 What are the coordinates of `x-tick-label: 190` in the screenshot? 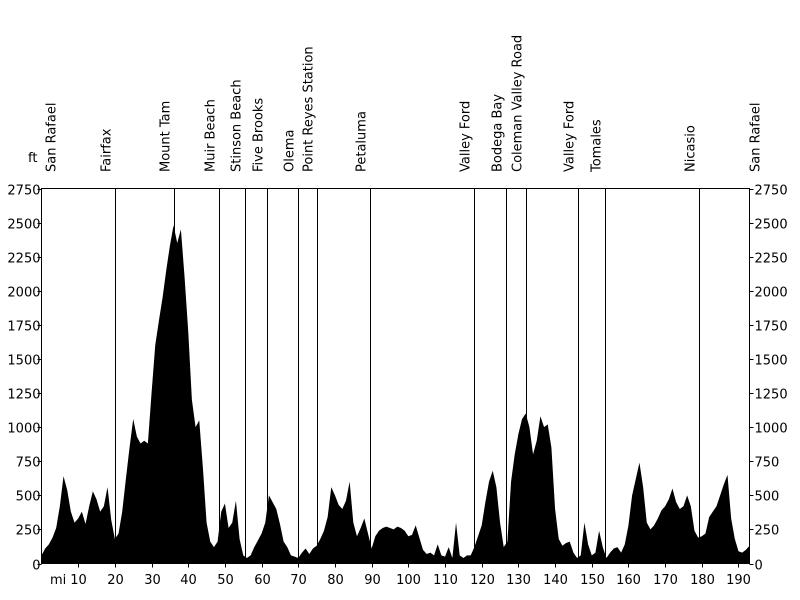 It's located at (738, 580).